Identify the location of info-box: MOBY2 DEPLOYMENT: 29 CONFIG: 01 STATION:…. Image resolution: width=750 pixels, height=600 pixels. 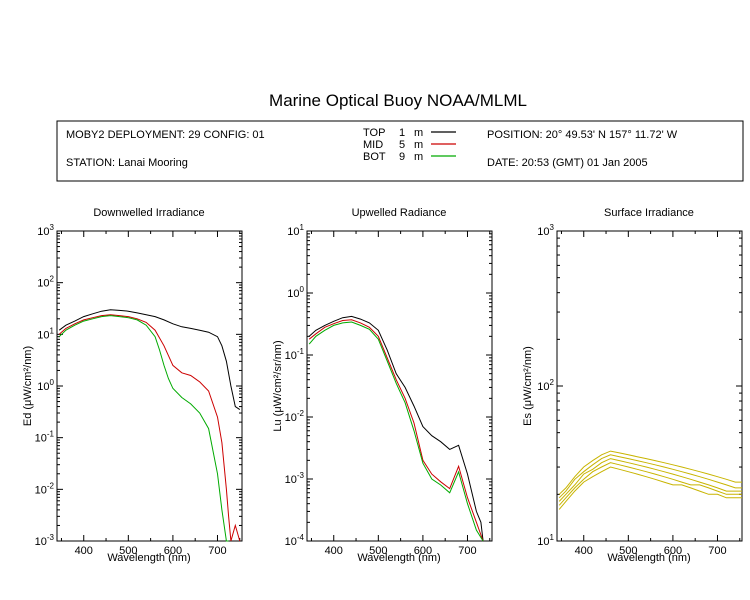
(400, 151).